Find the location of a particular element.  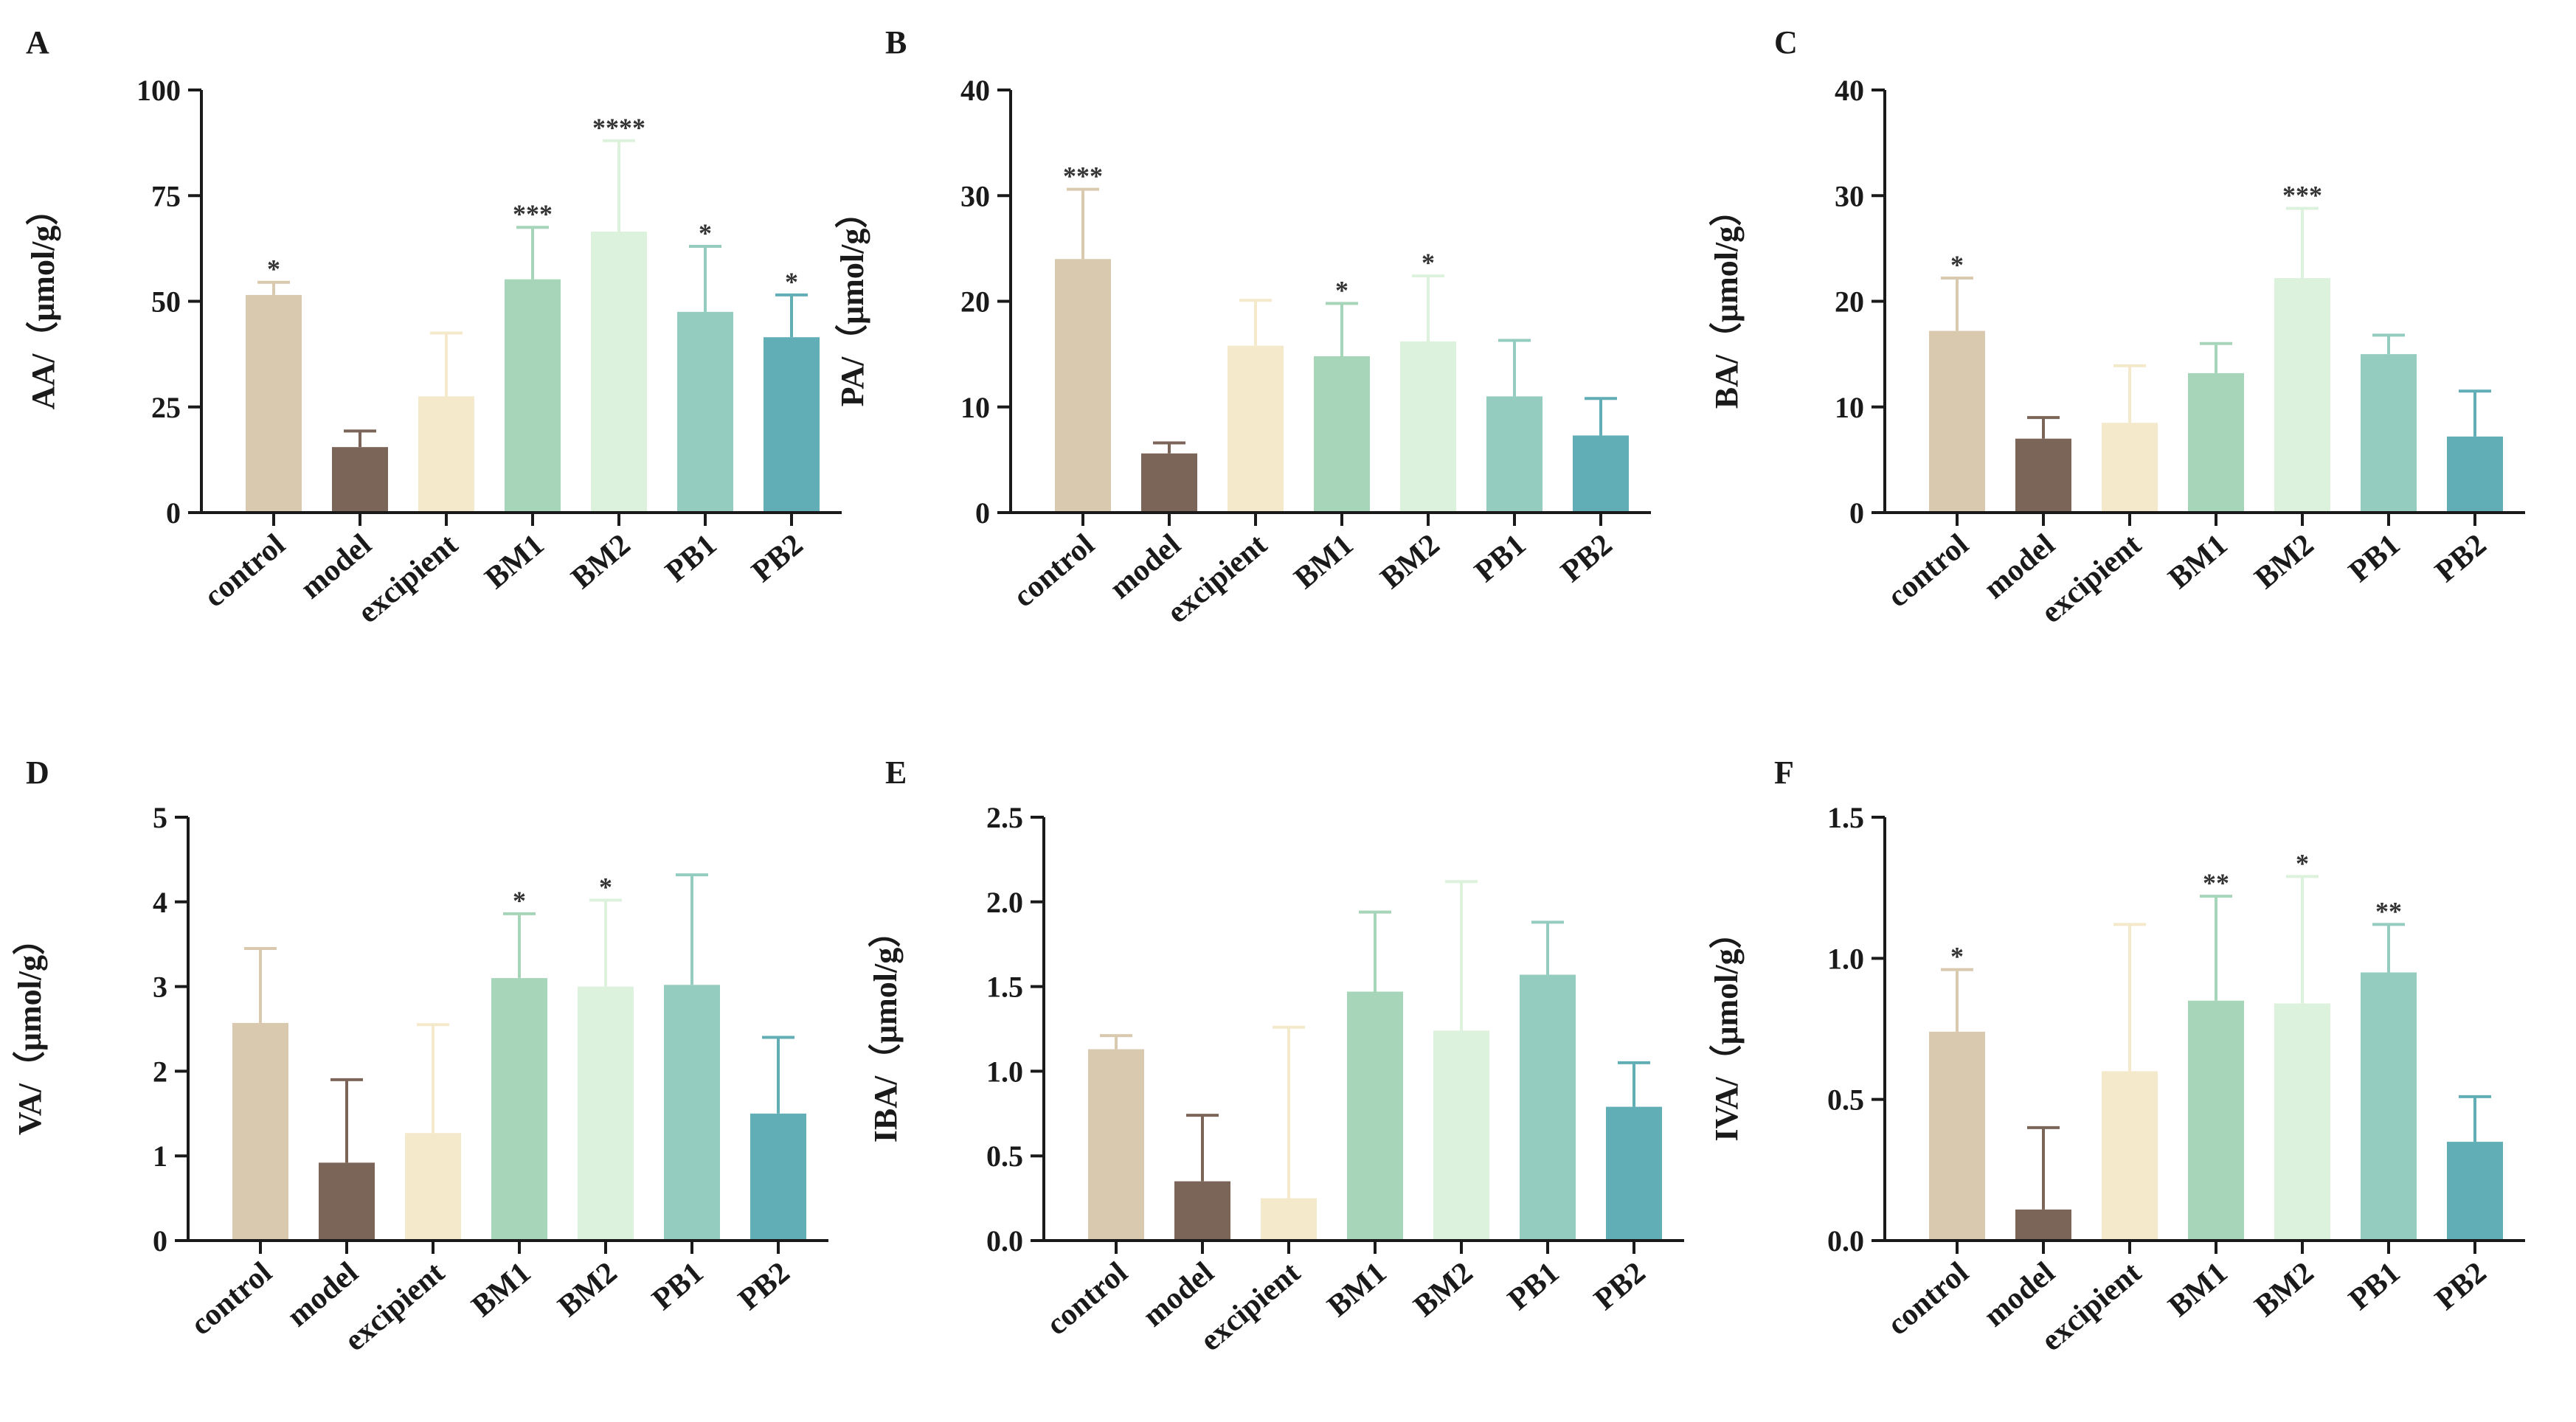

y-tick-label: 3 is located at coordinates (160, 988).